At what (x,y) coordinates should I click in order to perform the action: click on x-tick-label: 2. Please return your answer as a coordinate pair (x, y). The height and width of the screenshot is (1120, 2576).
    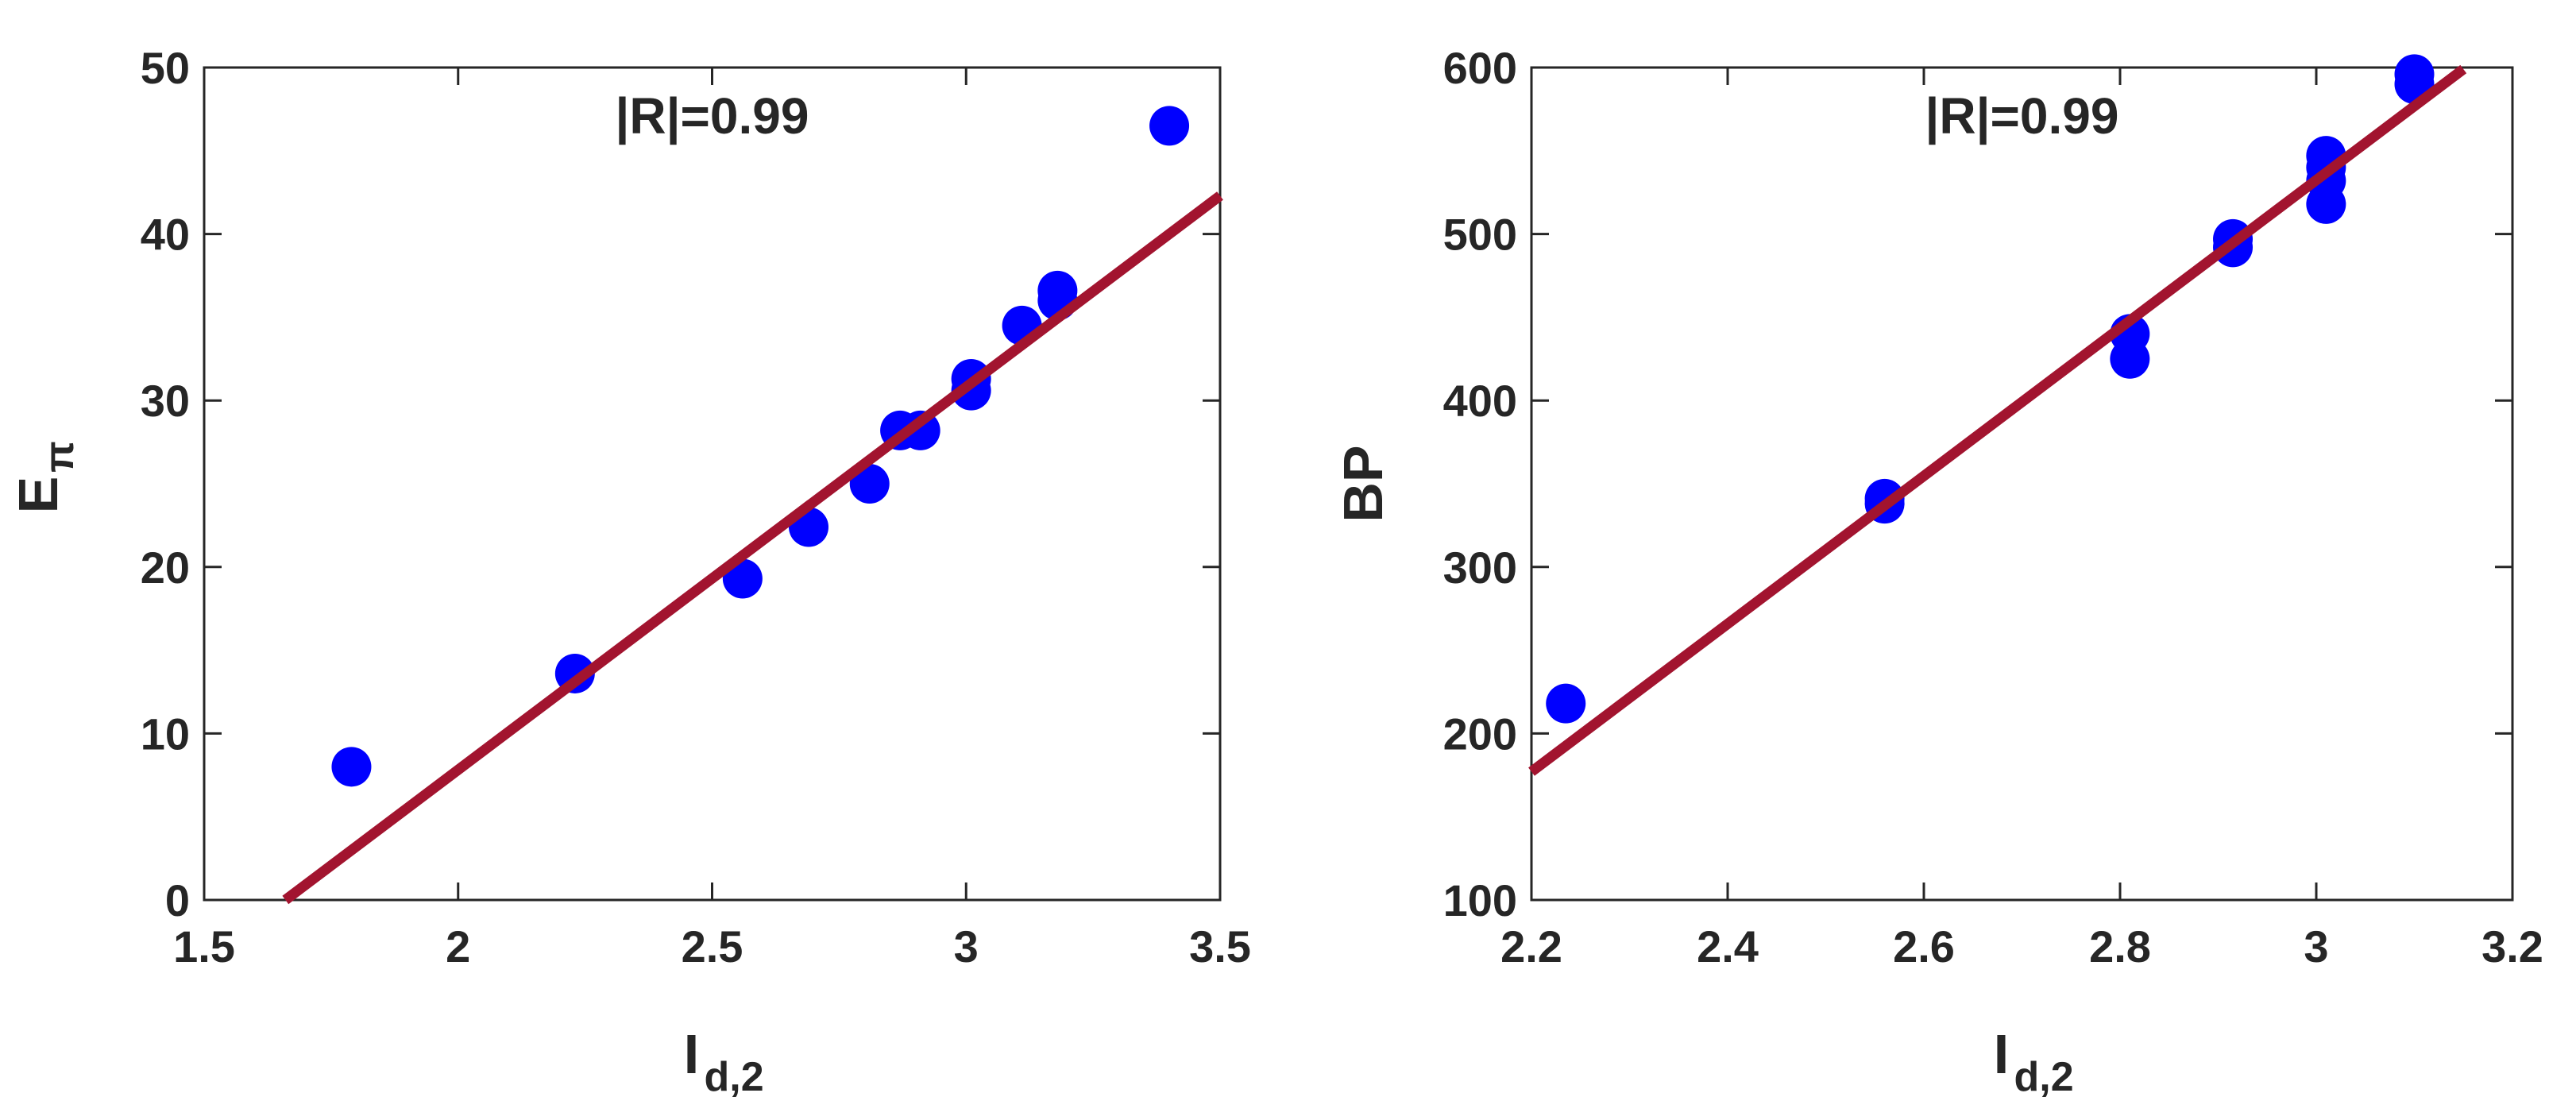
    Looking at the image, I should click on (458, 946).